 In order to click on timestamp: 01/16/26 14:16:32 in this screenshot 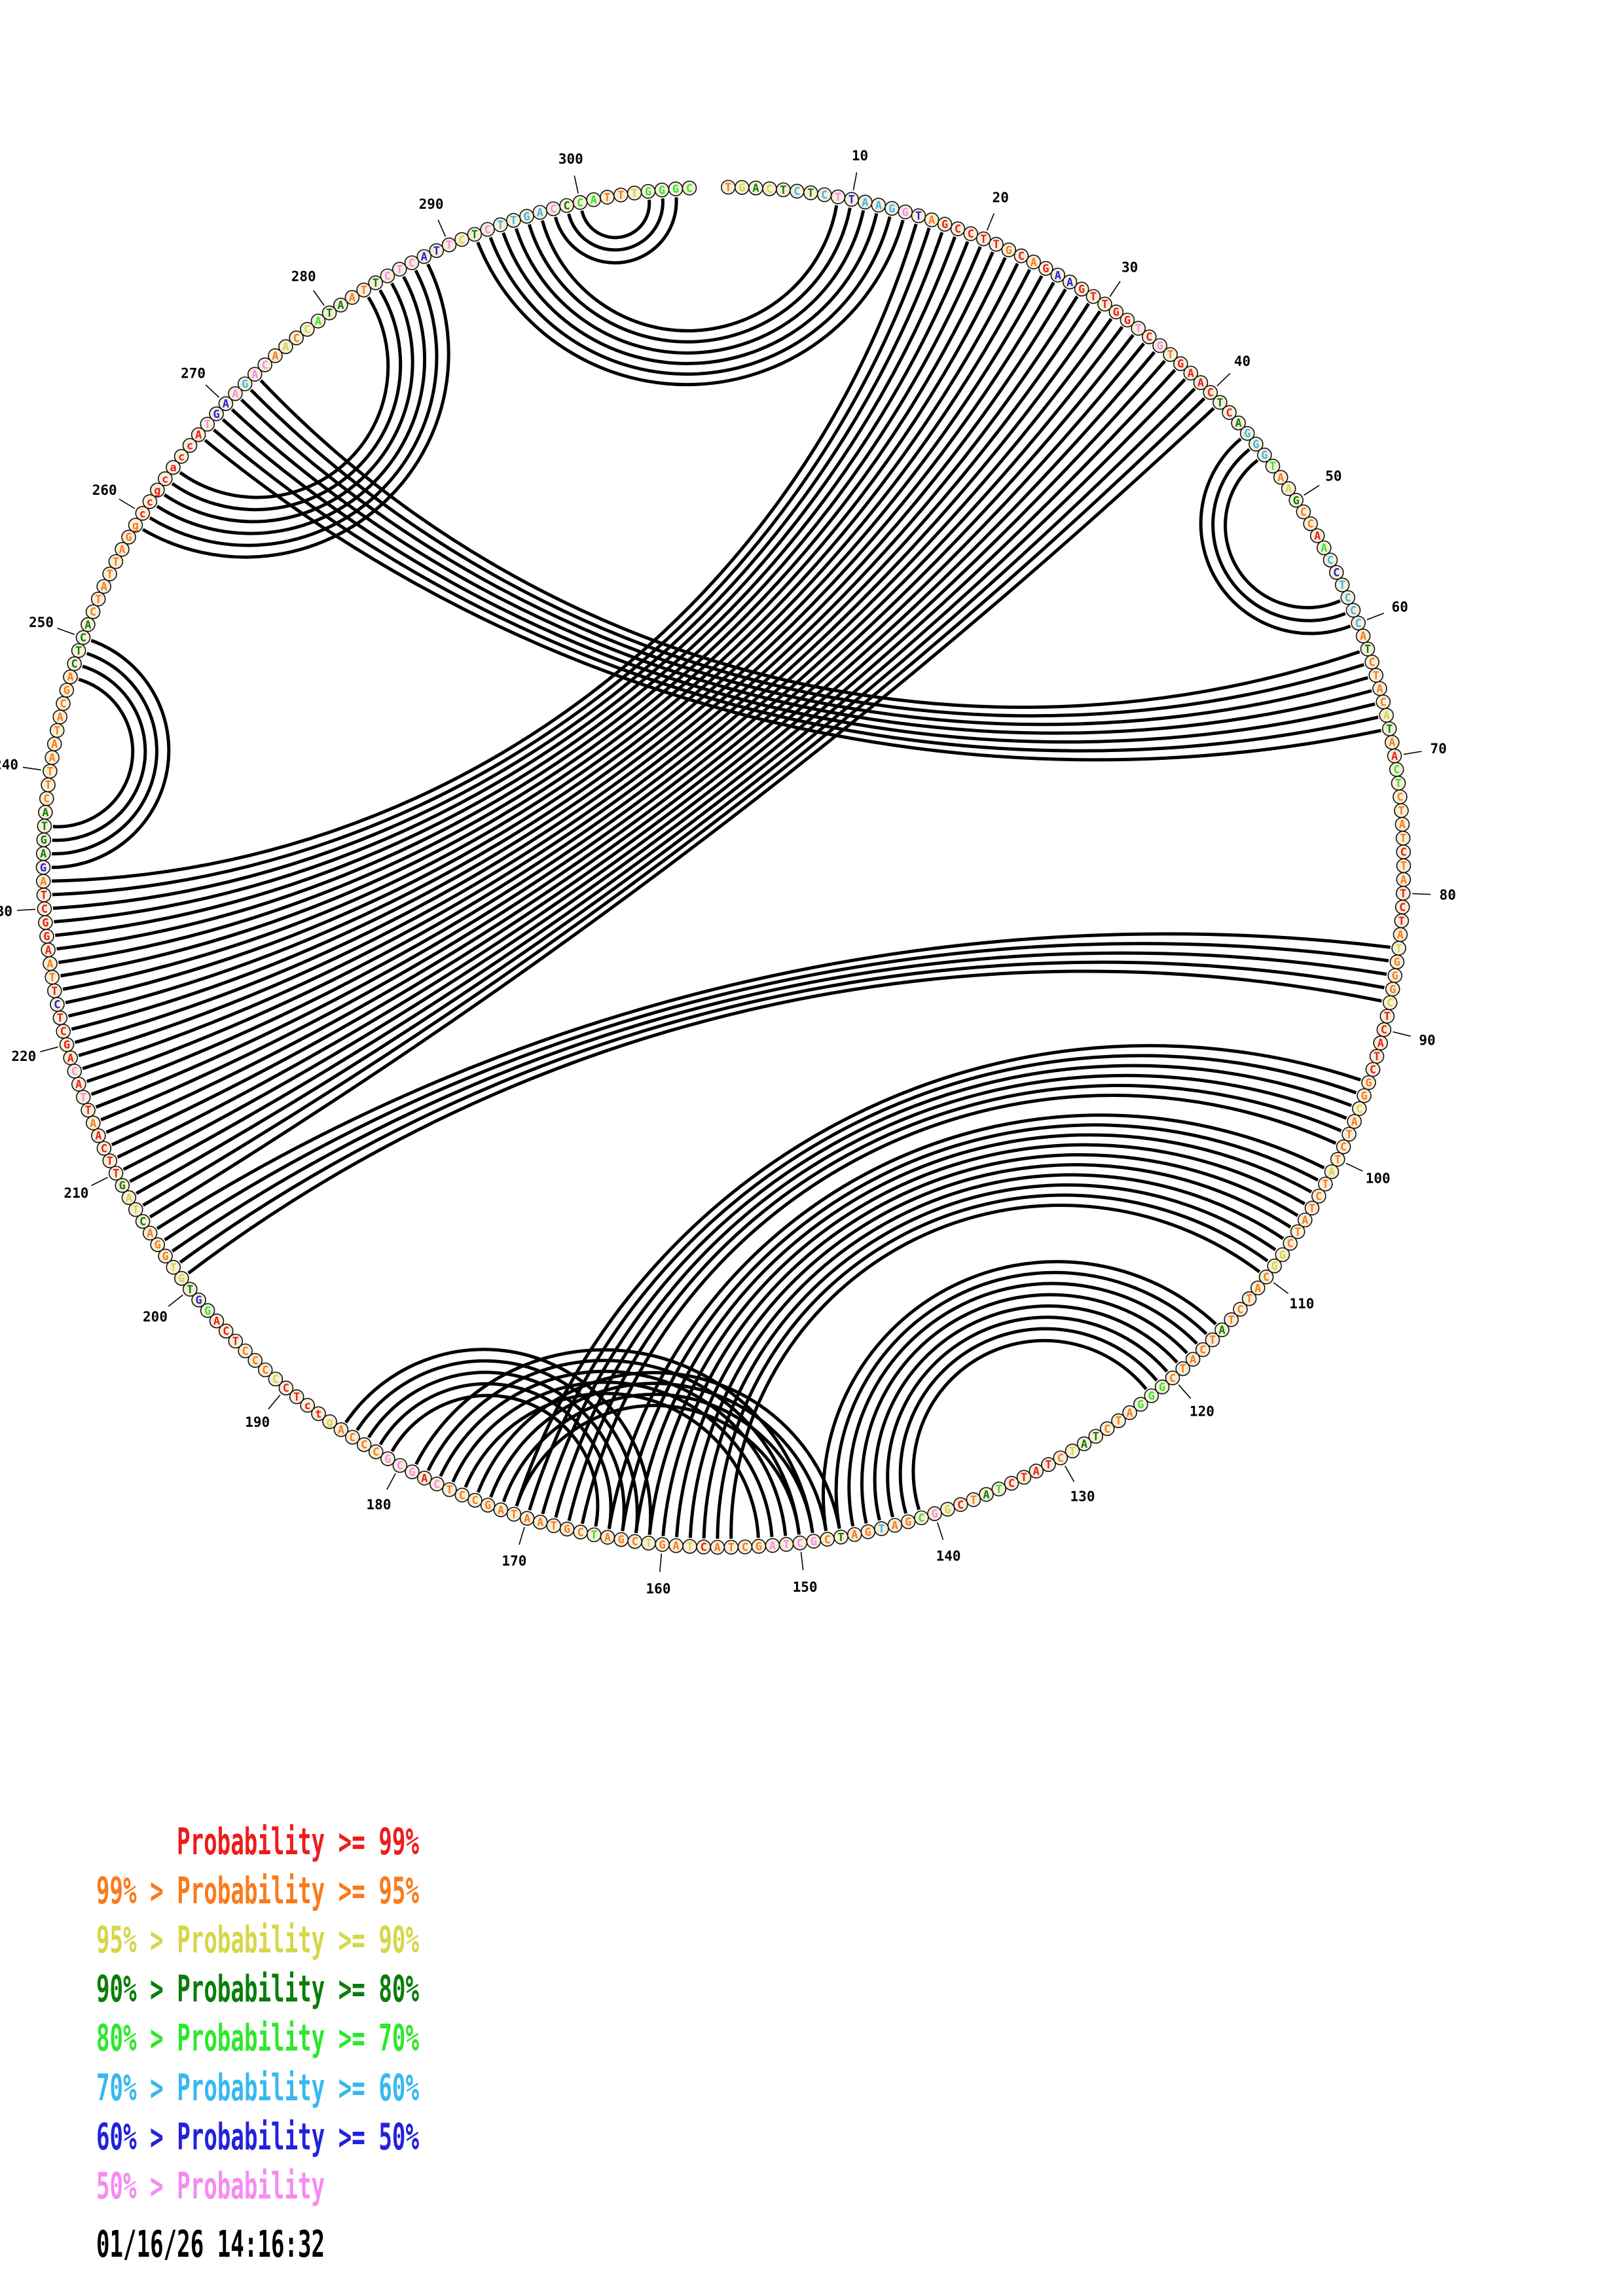, I will do `click(210, 2244)`.